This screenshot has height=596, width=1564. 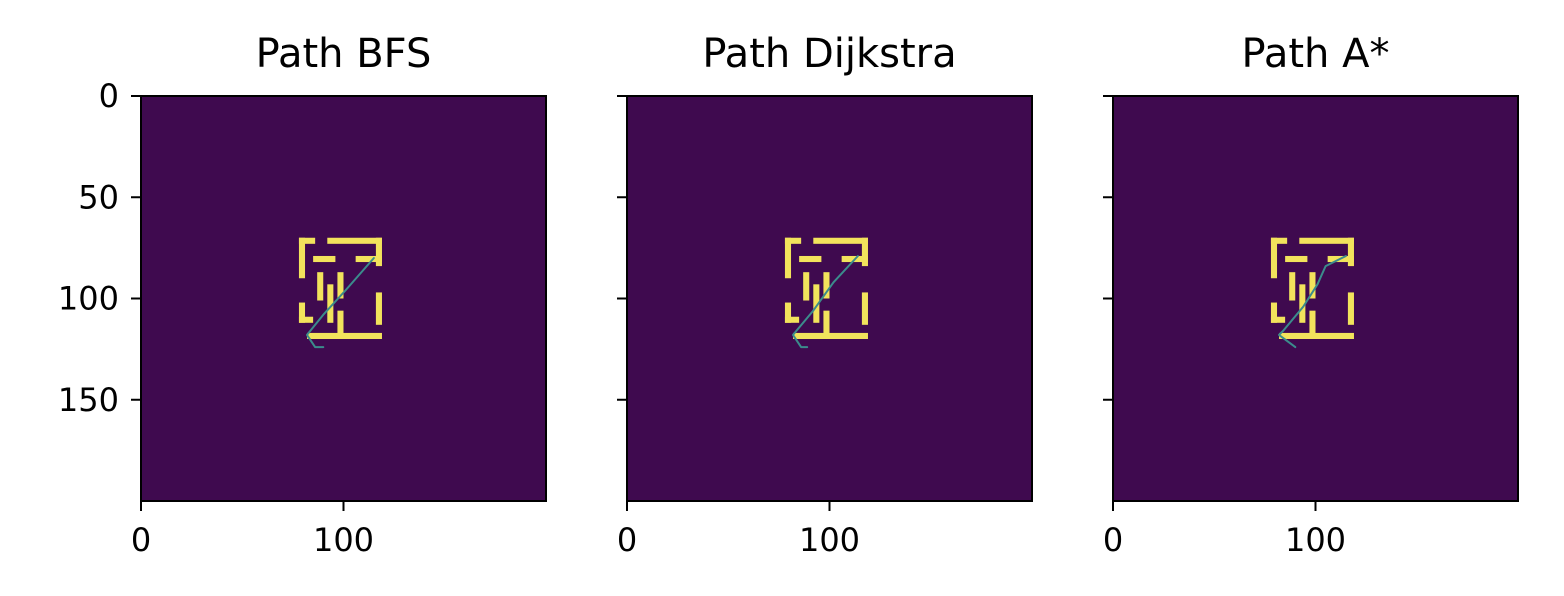 I want to click on panel-title: Path A*, so click(x=1316, y=54).